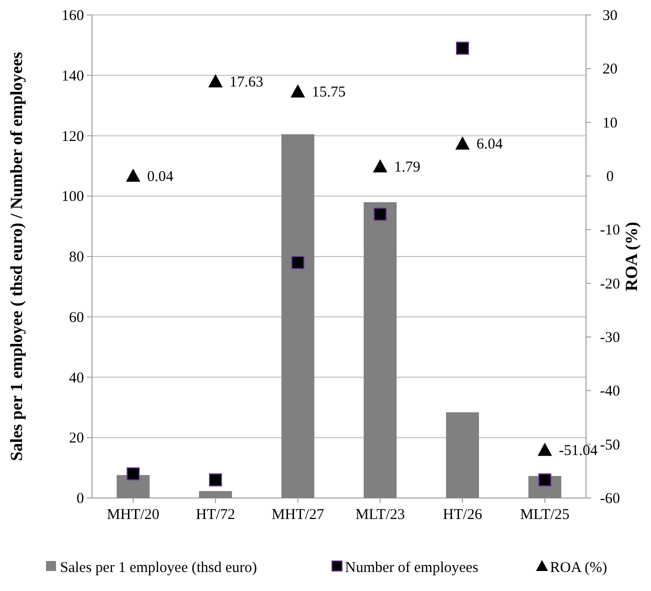  I want to click on y2-tick-label: -50, so click(610, 445).